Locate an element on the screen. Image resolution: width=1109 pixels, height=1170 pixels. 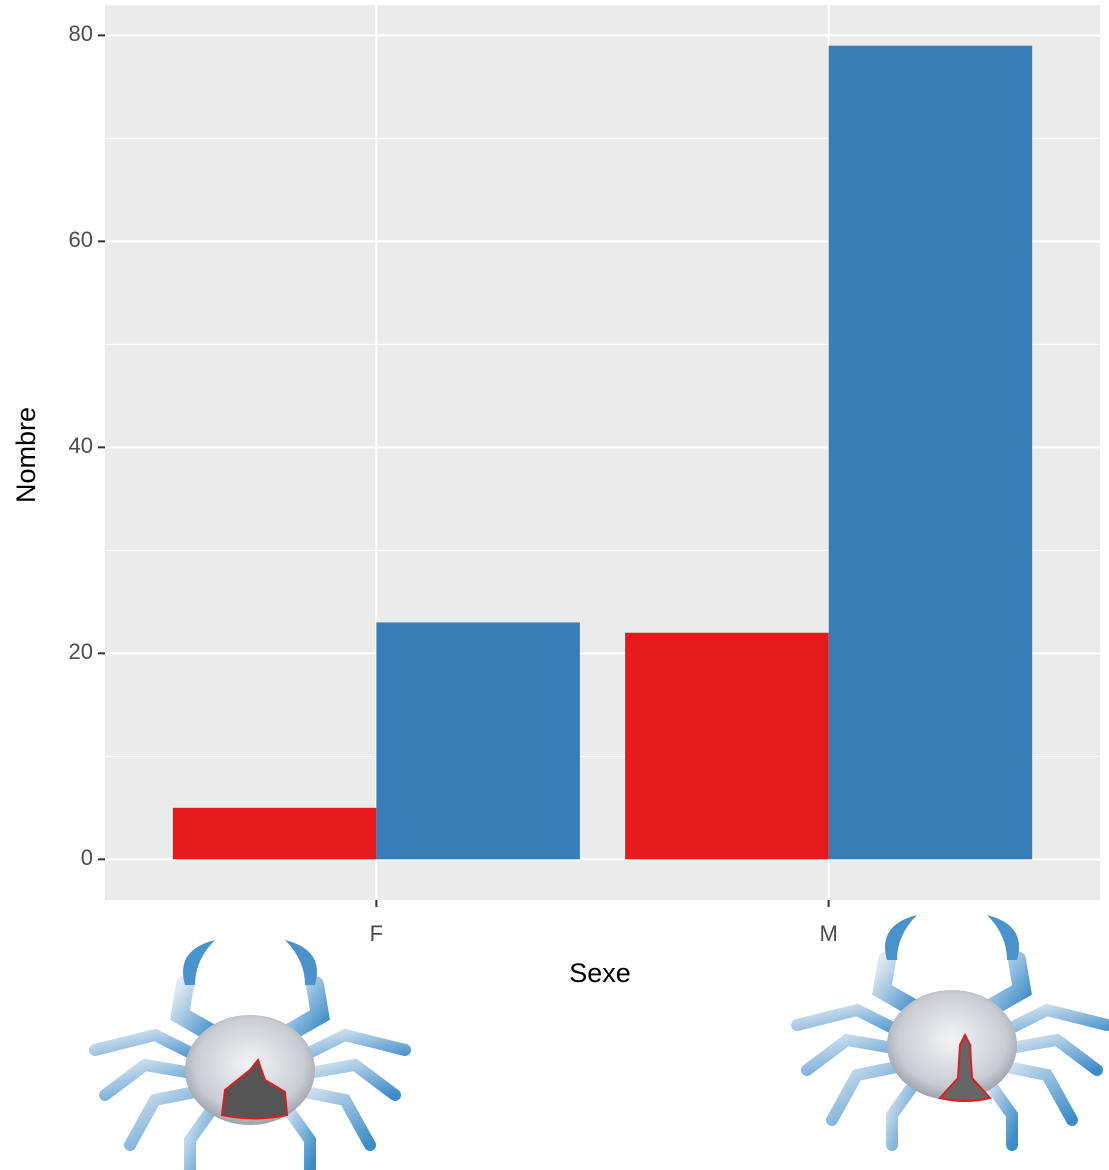
y-tick-label: 20 is located at coordinates (81, 651).